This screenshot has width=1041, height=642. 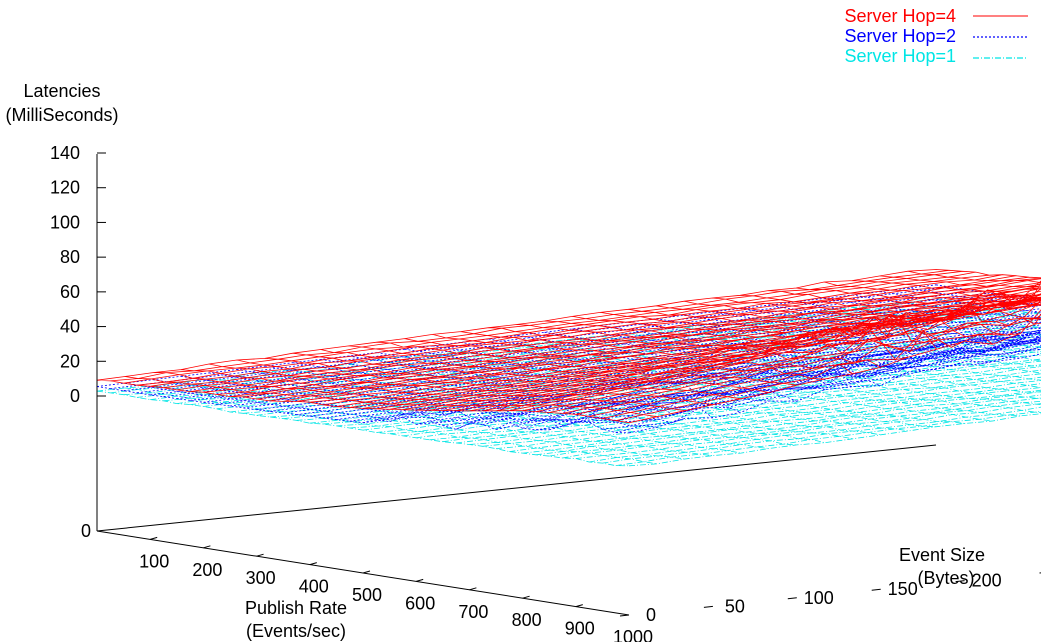 What do you see at coordinates (987, 581) in the screenshot?
I see `y-tick-label: 200` at bounding box center [987, 581].